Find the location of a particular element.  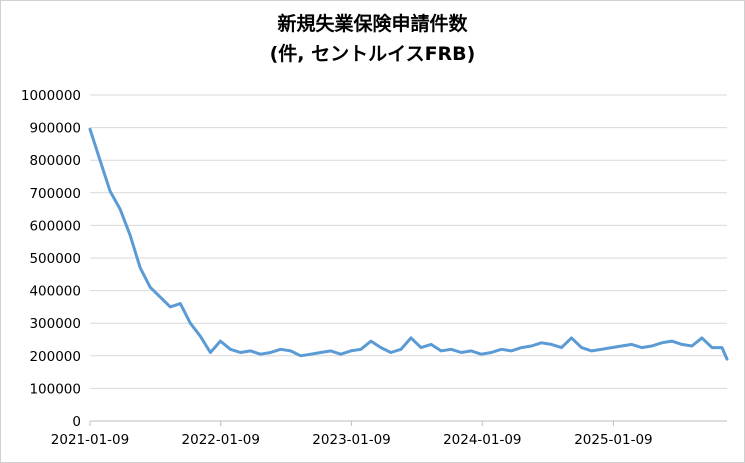

y-tick-label: 600000 is located at coordinates (55, 226).